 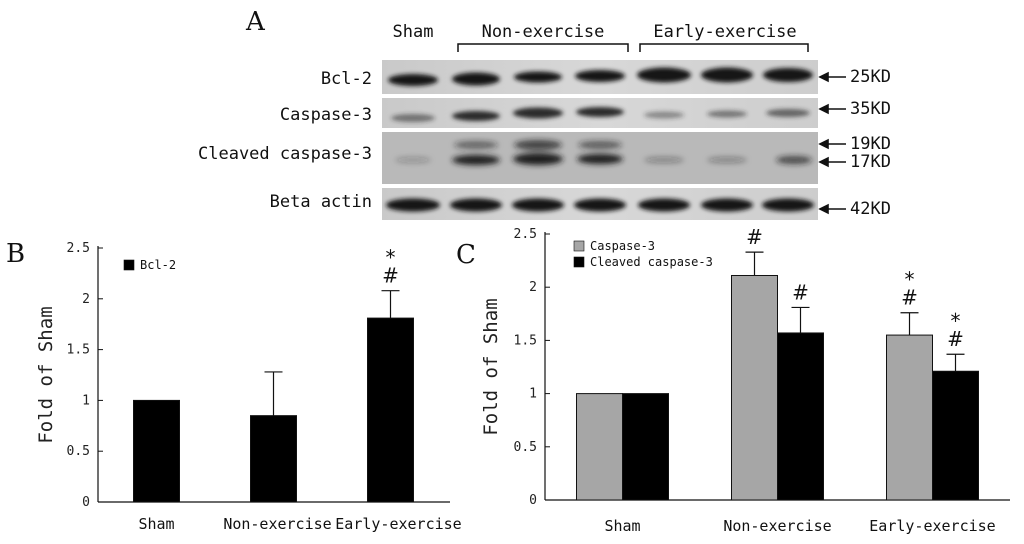 I want to click on chart-c-legend-label: Caspase-3, so click(x=622, y=246).